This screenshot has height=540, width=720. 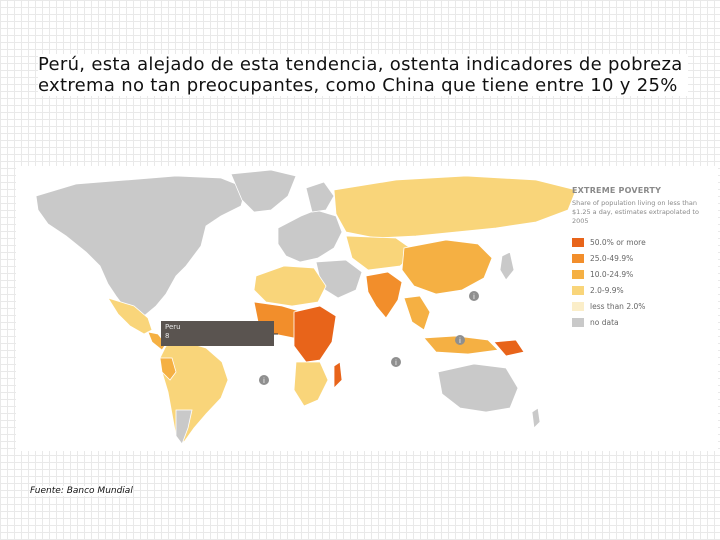 I want to click on legend-item: 10.0-24.9%, so click(x=642, y=274).